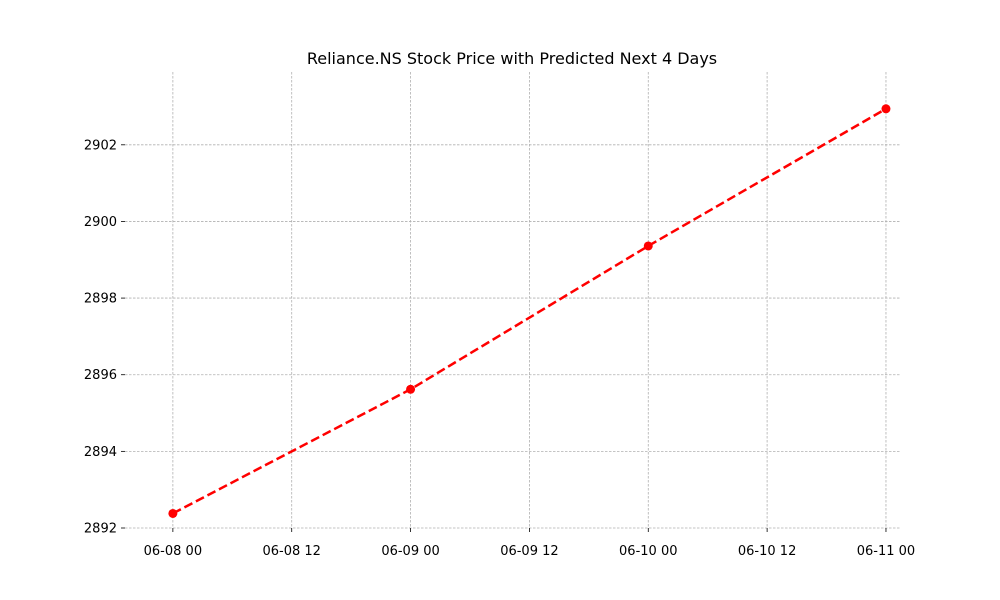 The width and height of the screenshot is (1000, 600). Describe the element at coordinates (100, 375) in the screenshot. I see `y-tick-label: 2896` at that location.